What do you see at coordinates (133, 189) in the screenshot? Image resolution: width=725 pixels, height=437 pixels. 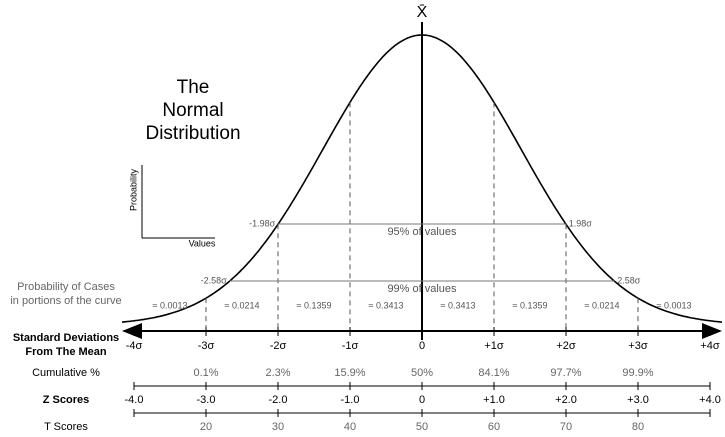 I see `inset-y-label: Probability` at bounding box center [133, 189].